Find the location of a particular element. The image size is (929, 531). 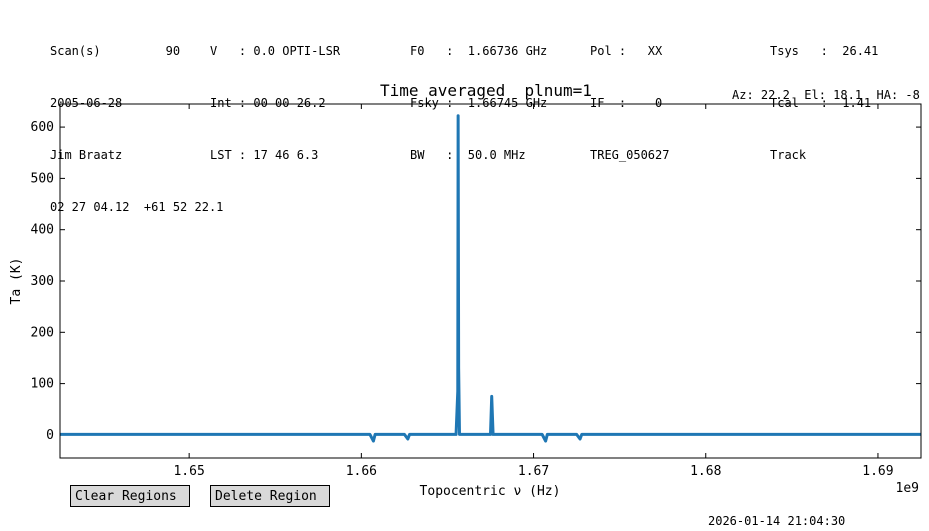

y-axis-label: Ta (K) is located at coordinates (16, 281).